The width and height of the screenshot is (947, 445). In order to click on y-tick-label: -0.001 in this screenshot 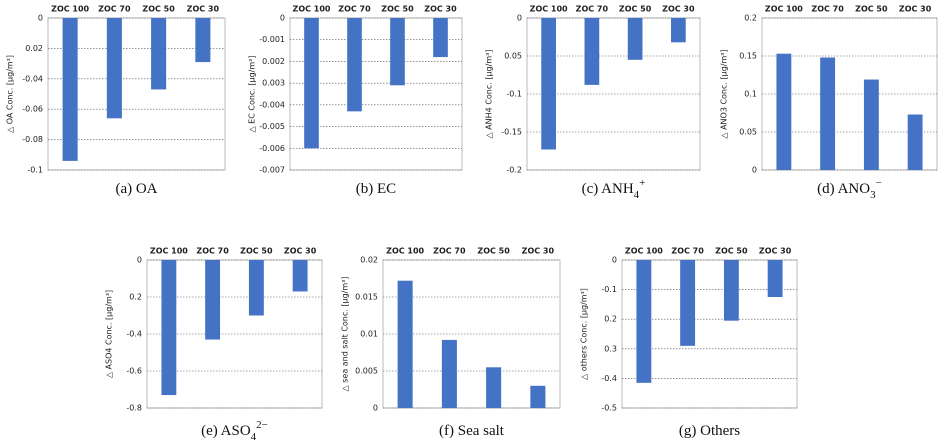, I will do `click(272, 39)`.